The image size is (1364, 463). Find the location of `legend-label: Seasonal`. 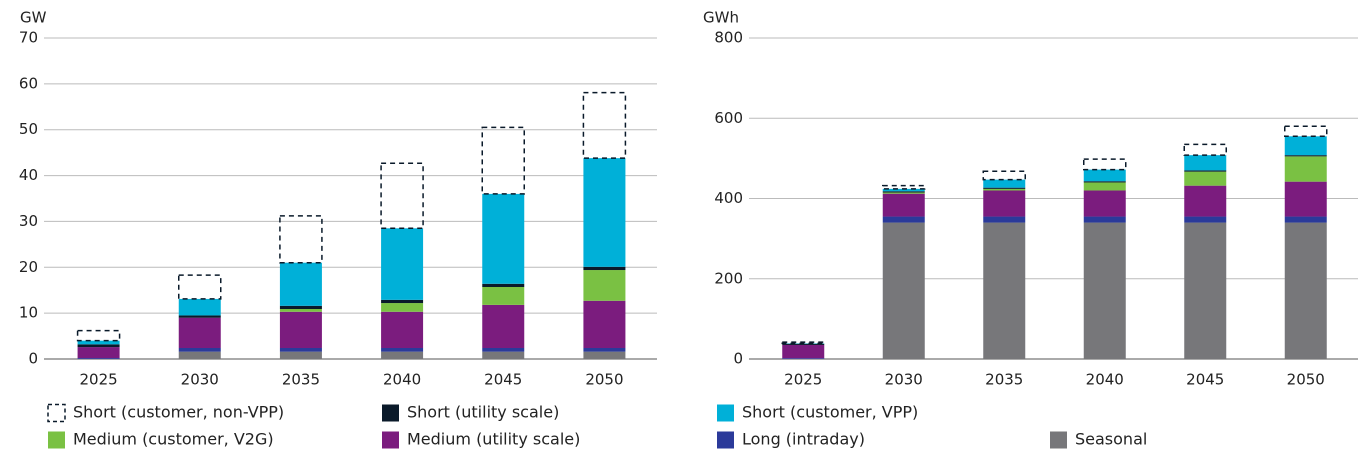

legend-label: Seasonal is located at coordinates (1111, 439).